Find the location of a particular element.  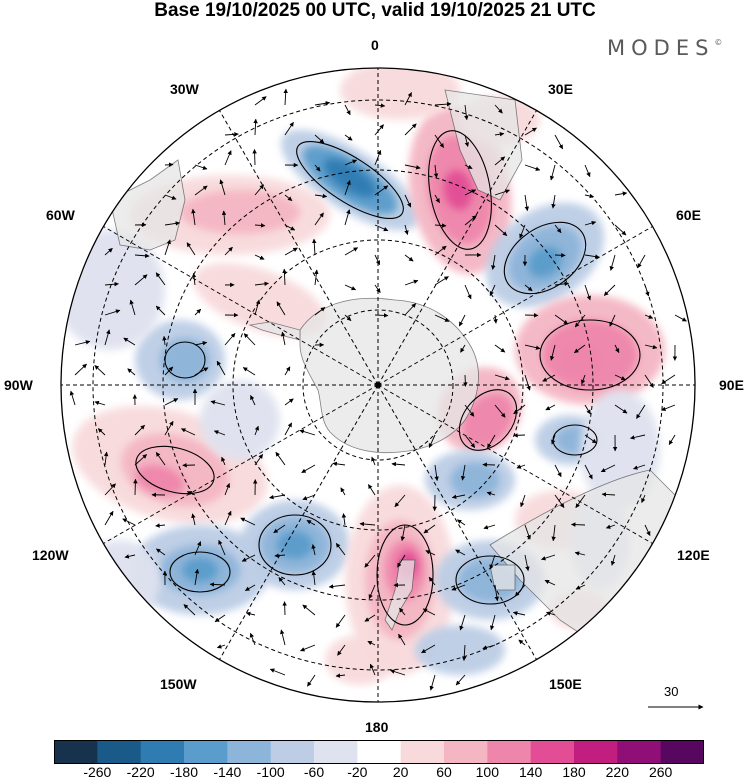

lon-label-0: 0 is located at coordinates (375, 45).